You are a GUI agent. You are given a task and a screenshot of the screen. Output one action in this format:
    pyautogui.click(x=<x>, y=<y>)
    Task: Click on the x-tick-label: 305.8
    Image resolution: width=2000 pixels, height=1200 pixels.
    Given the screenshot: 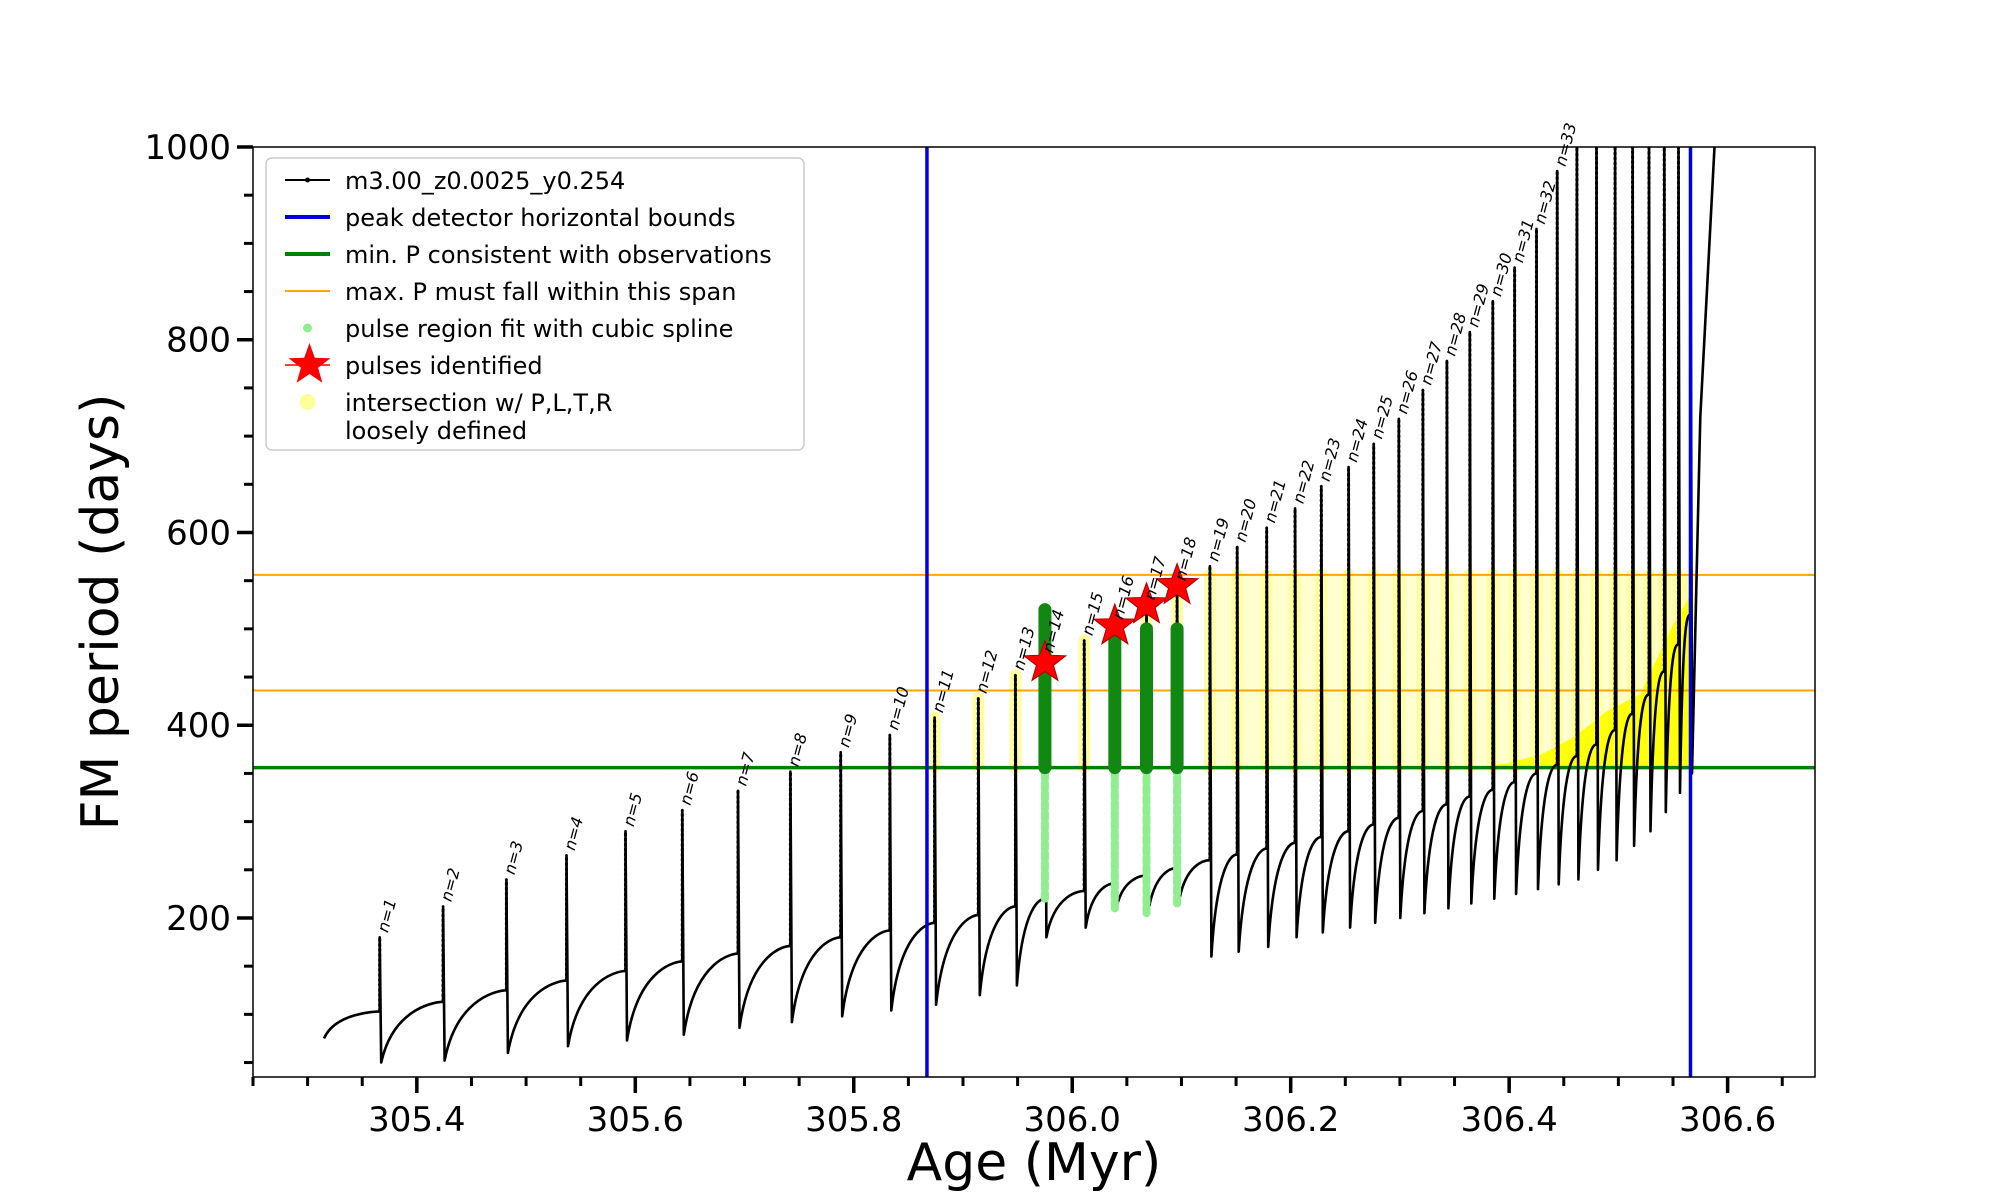 What is the action you would take?
    pyautogui.click(x=853, y=1120)
    